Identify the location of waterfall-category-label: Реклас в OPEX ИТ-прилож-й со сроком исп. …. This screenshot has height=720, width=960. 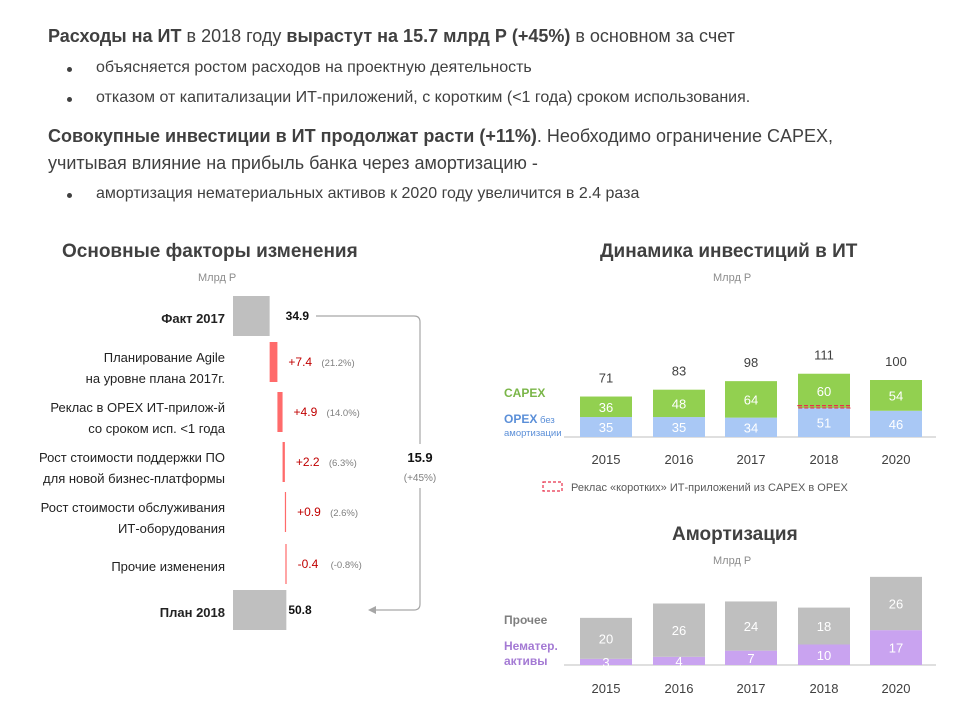
(137, 418).